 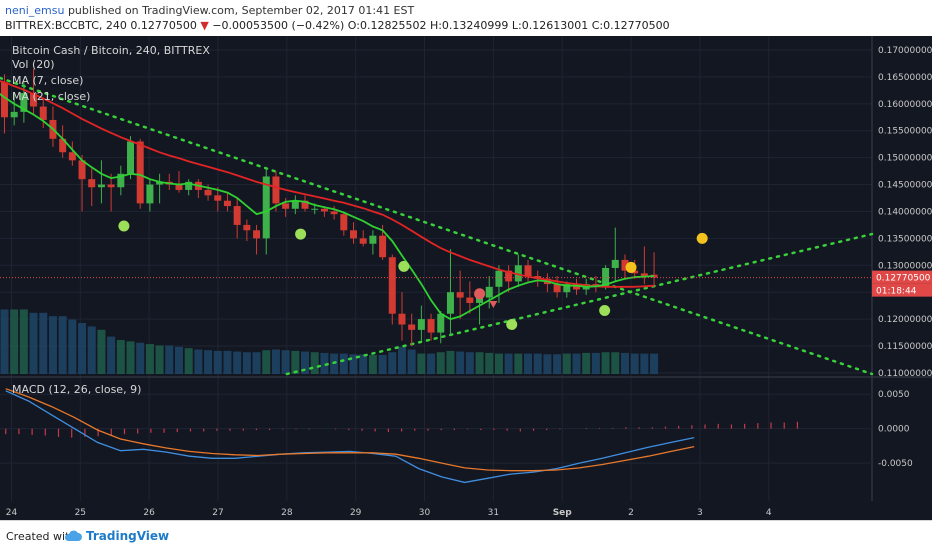 I want to click on high-value: H:0.13240999, so click(x=469, y=25).